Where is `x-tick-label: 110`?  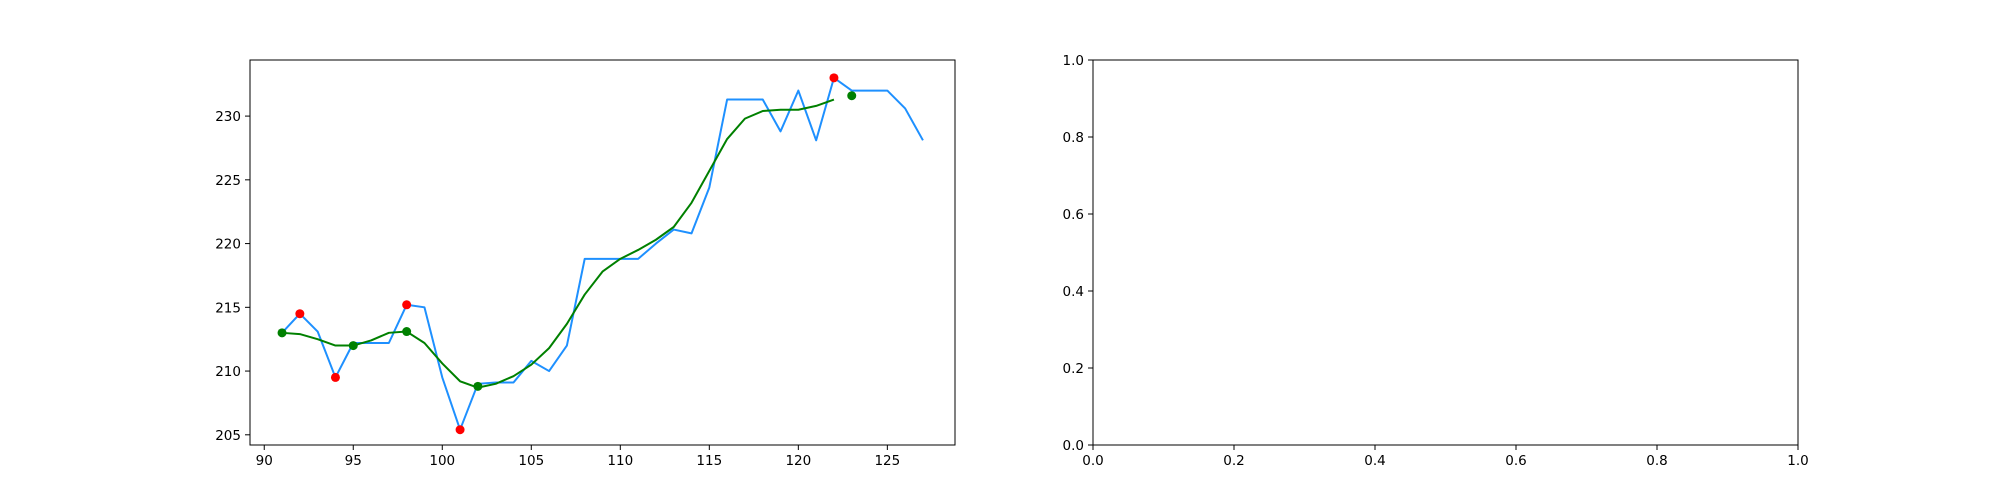 x-tick-label: 110 is located at coordinates (620, 461).